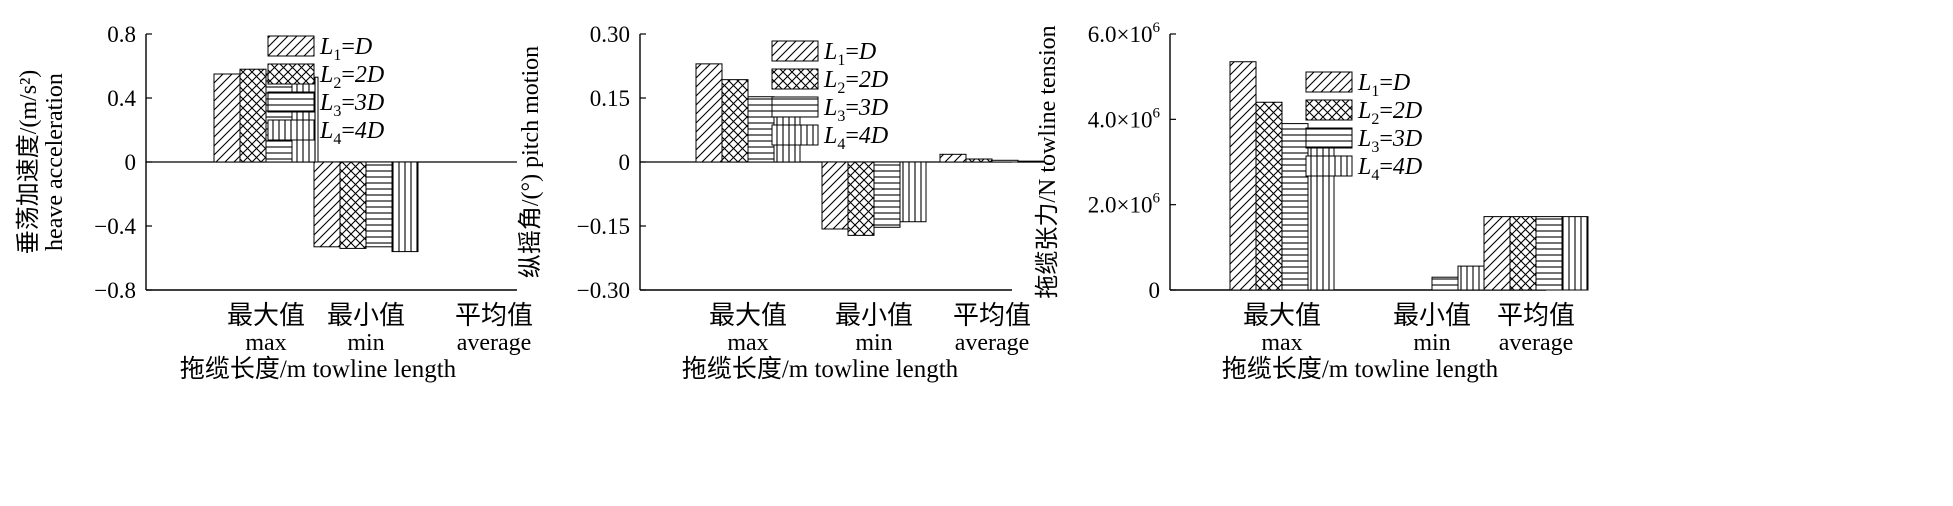  What do you see at coordinates (979, 160) in the screenshot?
I see `bar-cross-average` at bounding box center [979, 160].